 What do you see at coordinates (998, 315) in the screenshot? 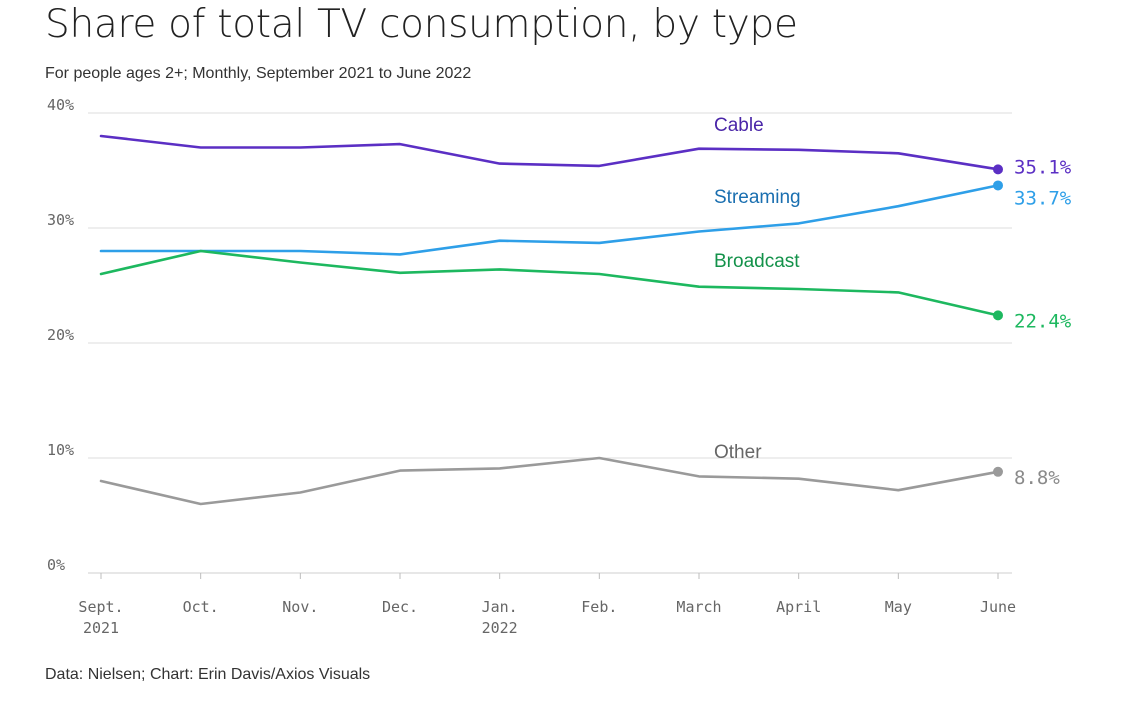
I see `broadcast-end-point` at bounding box center [998, 315].